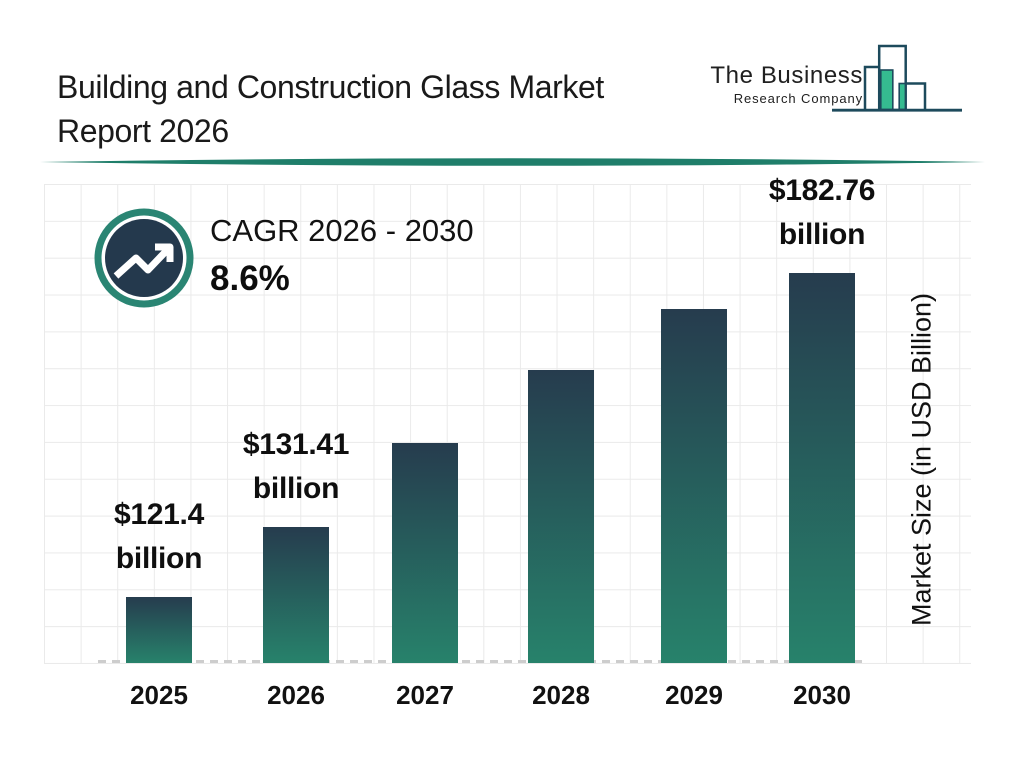 This screenshot has height=768, width=1024. I want to click on y-axis-label: Market Size (in USD Billion), so click(921, 459).